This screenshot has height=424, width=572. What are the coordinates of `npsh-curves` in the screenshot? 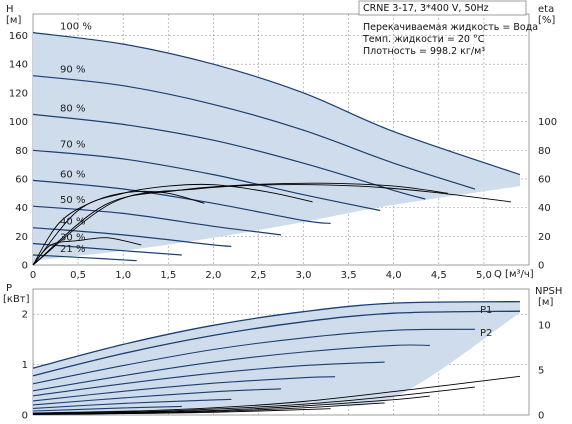 It's located at (276, 395).